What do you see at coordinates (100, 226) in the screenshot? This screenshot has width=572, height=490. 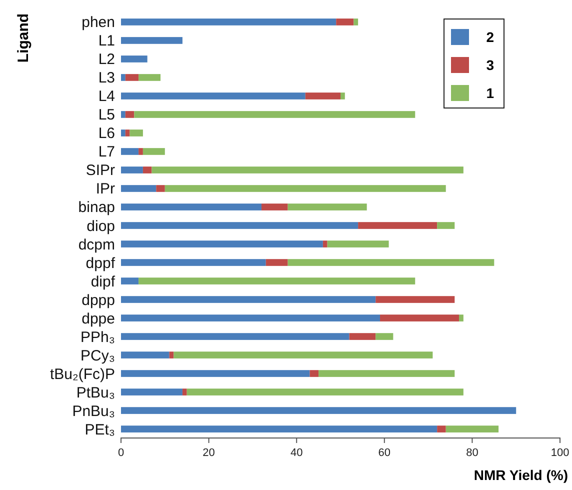 I see `y-tick-label: diop` at bounding box center [100, 226].